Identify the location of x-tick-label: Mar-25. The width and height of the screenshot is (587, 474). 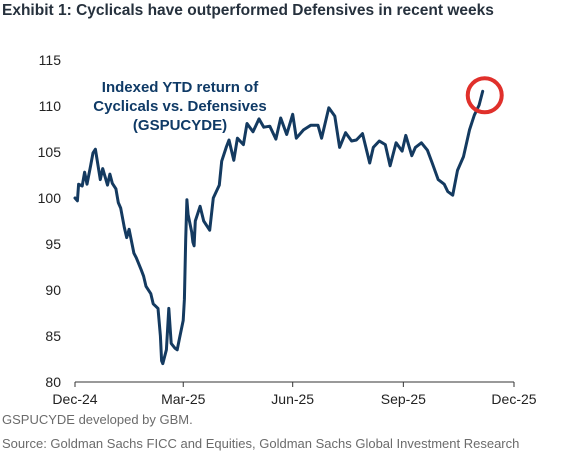
(183, 399).